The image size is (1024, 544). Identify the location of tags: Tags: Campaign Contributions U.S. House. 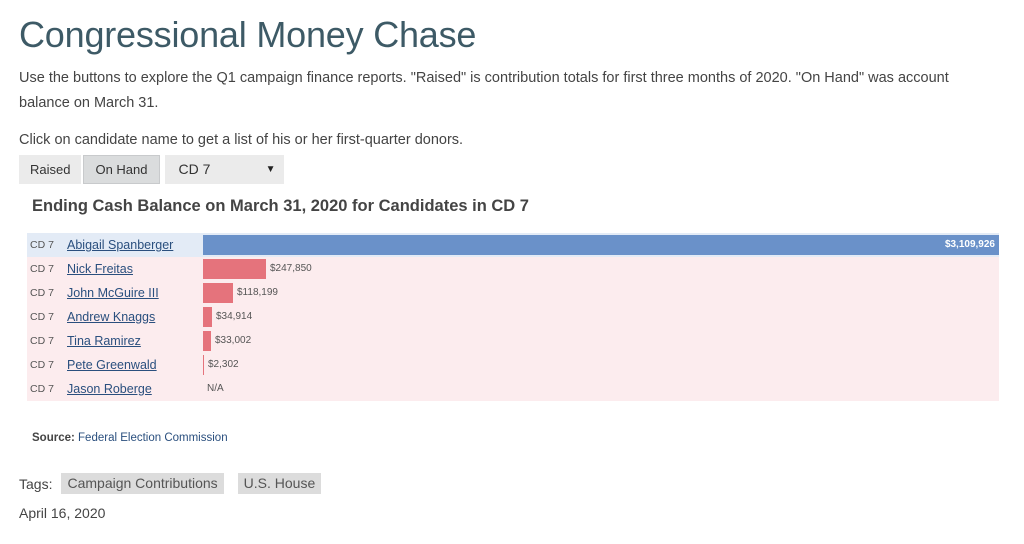
(170, 483).